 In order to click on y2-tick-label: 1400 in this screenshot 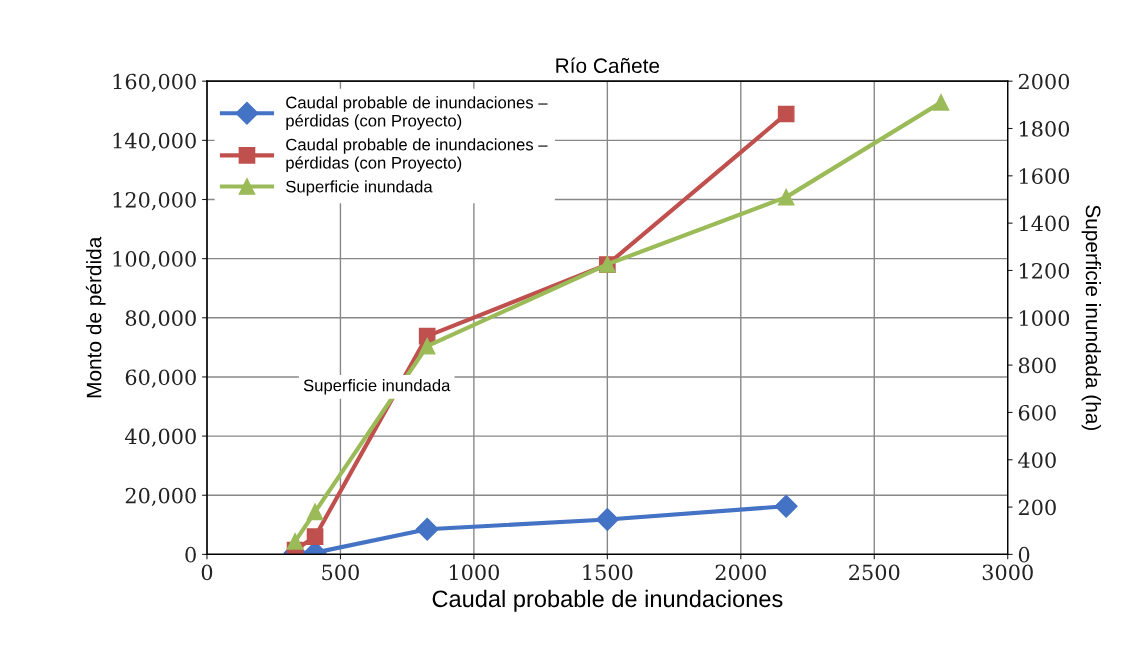, I will do `click(1044, 223)`.